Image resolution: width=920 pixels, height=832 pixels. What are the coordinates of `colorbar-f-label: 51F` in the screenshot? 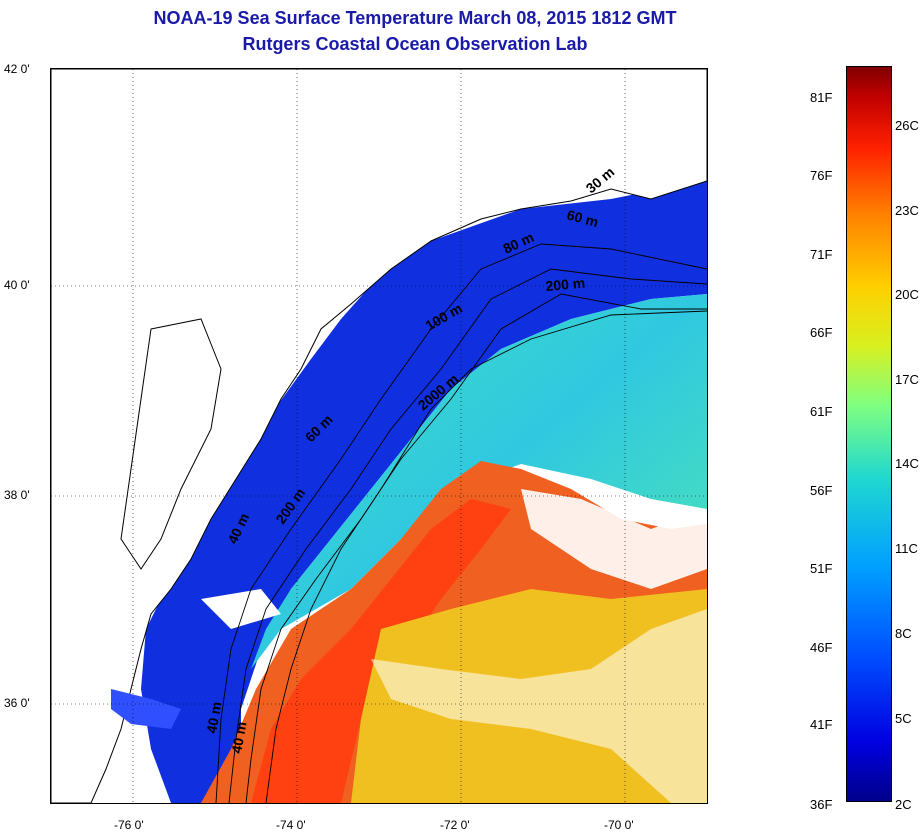 It's located at (821, 568).